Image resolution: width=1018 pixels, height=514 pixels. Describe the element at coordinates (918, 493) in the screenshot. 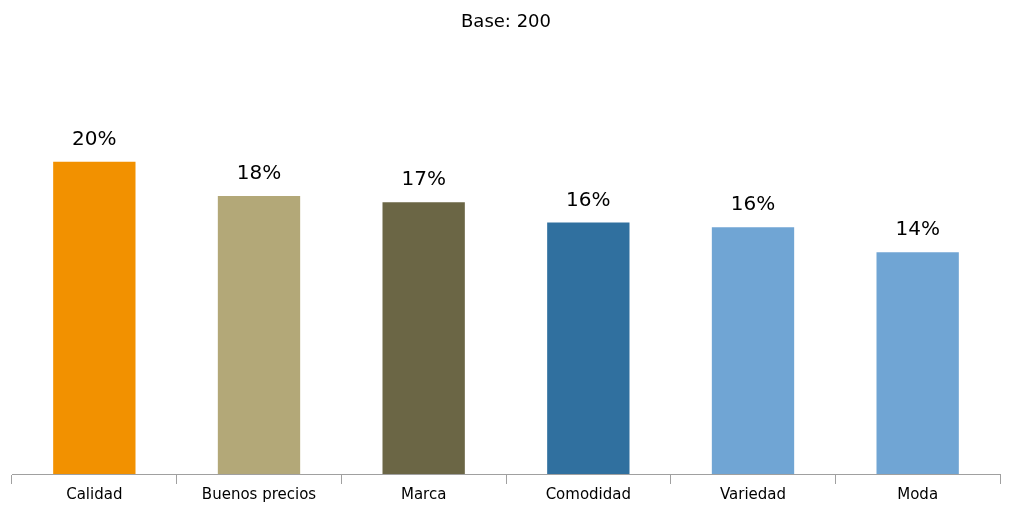

I see `x-tick-label: Moda` at that location.